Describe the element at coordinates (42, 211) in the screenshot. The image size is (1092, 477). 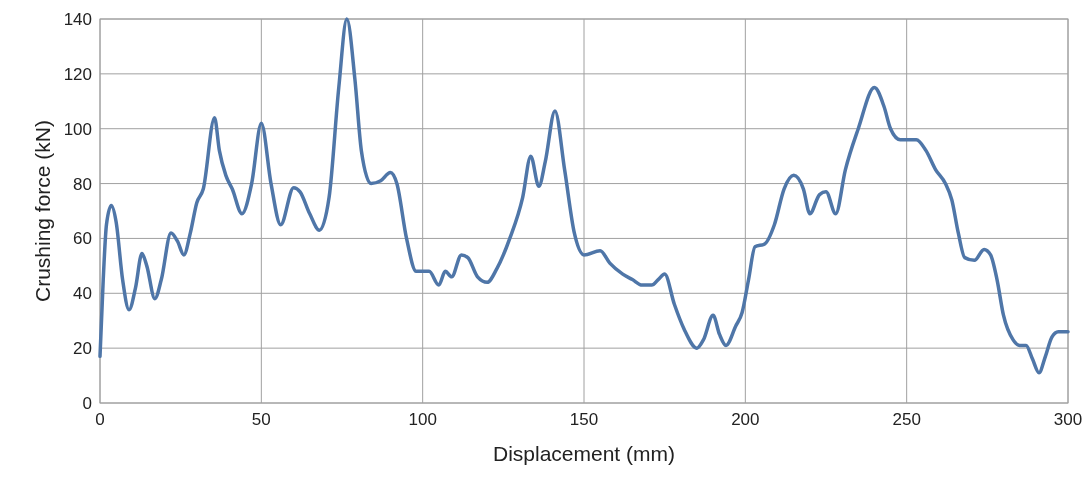
I see `y-axis-title: Crushing force (kN)` at that location.